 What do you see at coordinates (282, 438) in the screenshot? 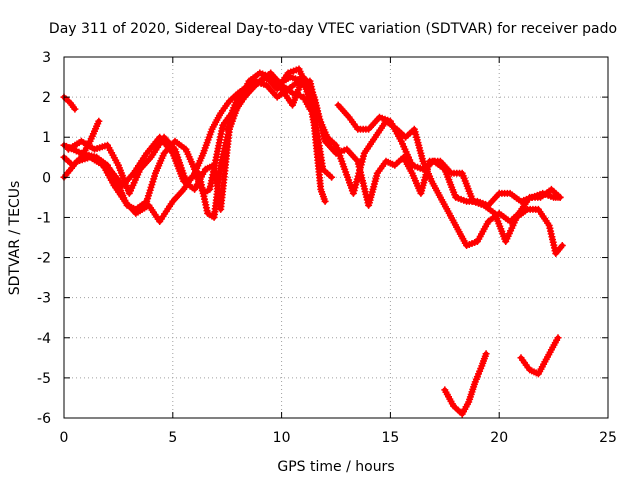
I see `x-tick-label: 10` at bounding box center [282, 438].